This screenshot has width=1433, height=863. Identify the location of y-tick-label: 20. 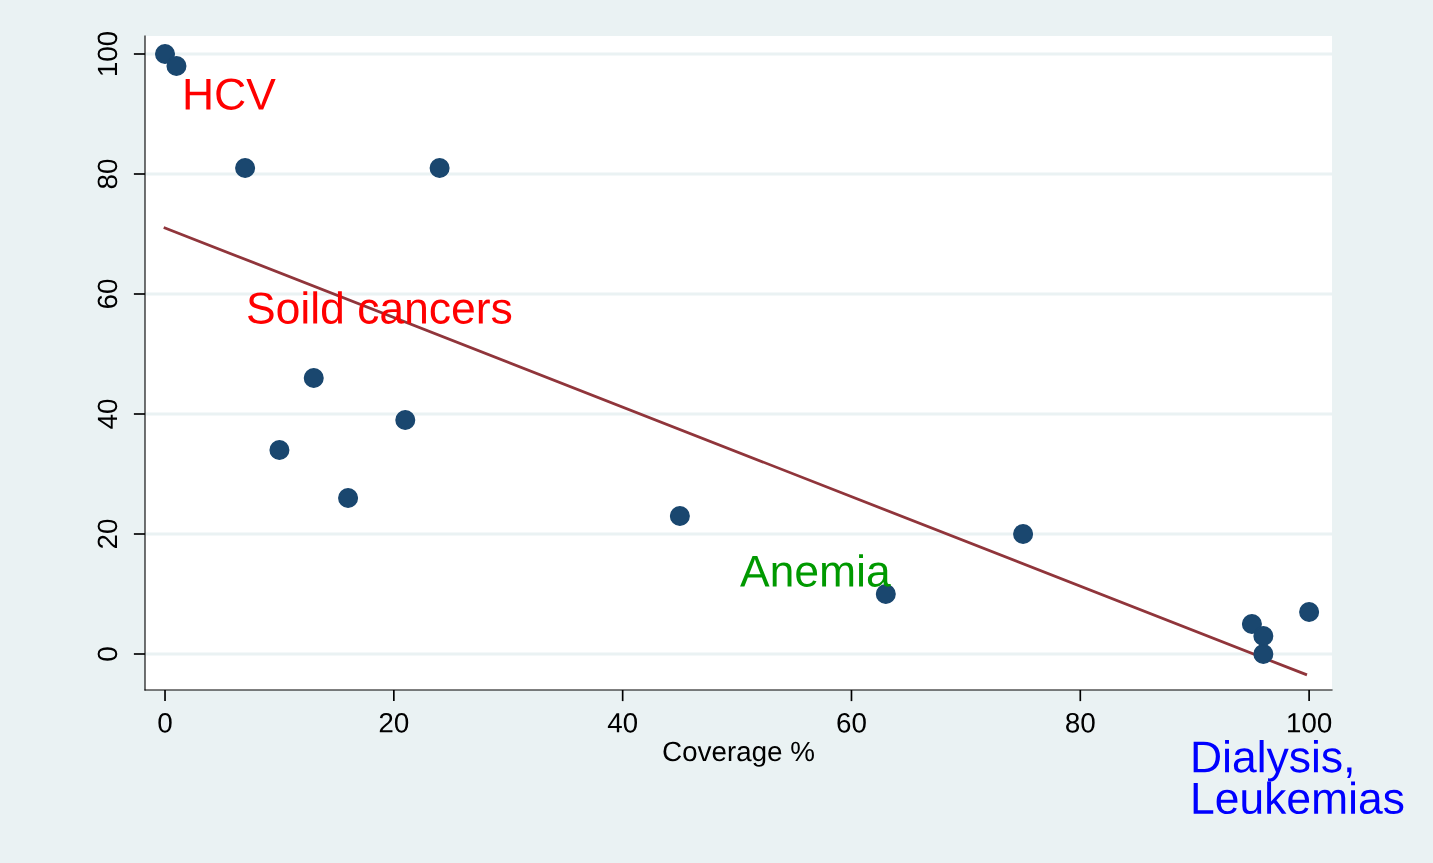
(107, 534).